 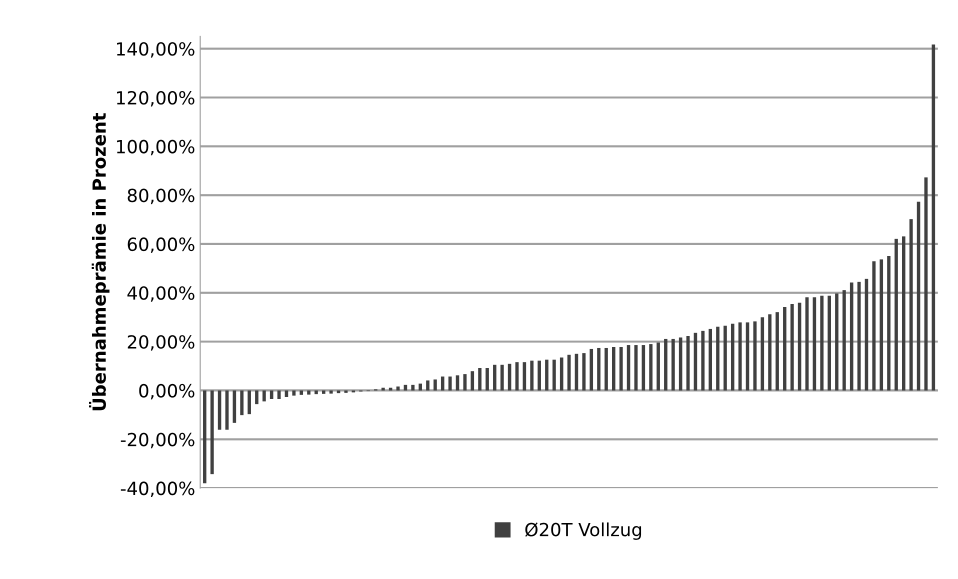 What do you see at coordinates (161, 196) in the screenshot?
I see `y-tick-label: 80,00%` at bounding box center [161, 196].